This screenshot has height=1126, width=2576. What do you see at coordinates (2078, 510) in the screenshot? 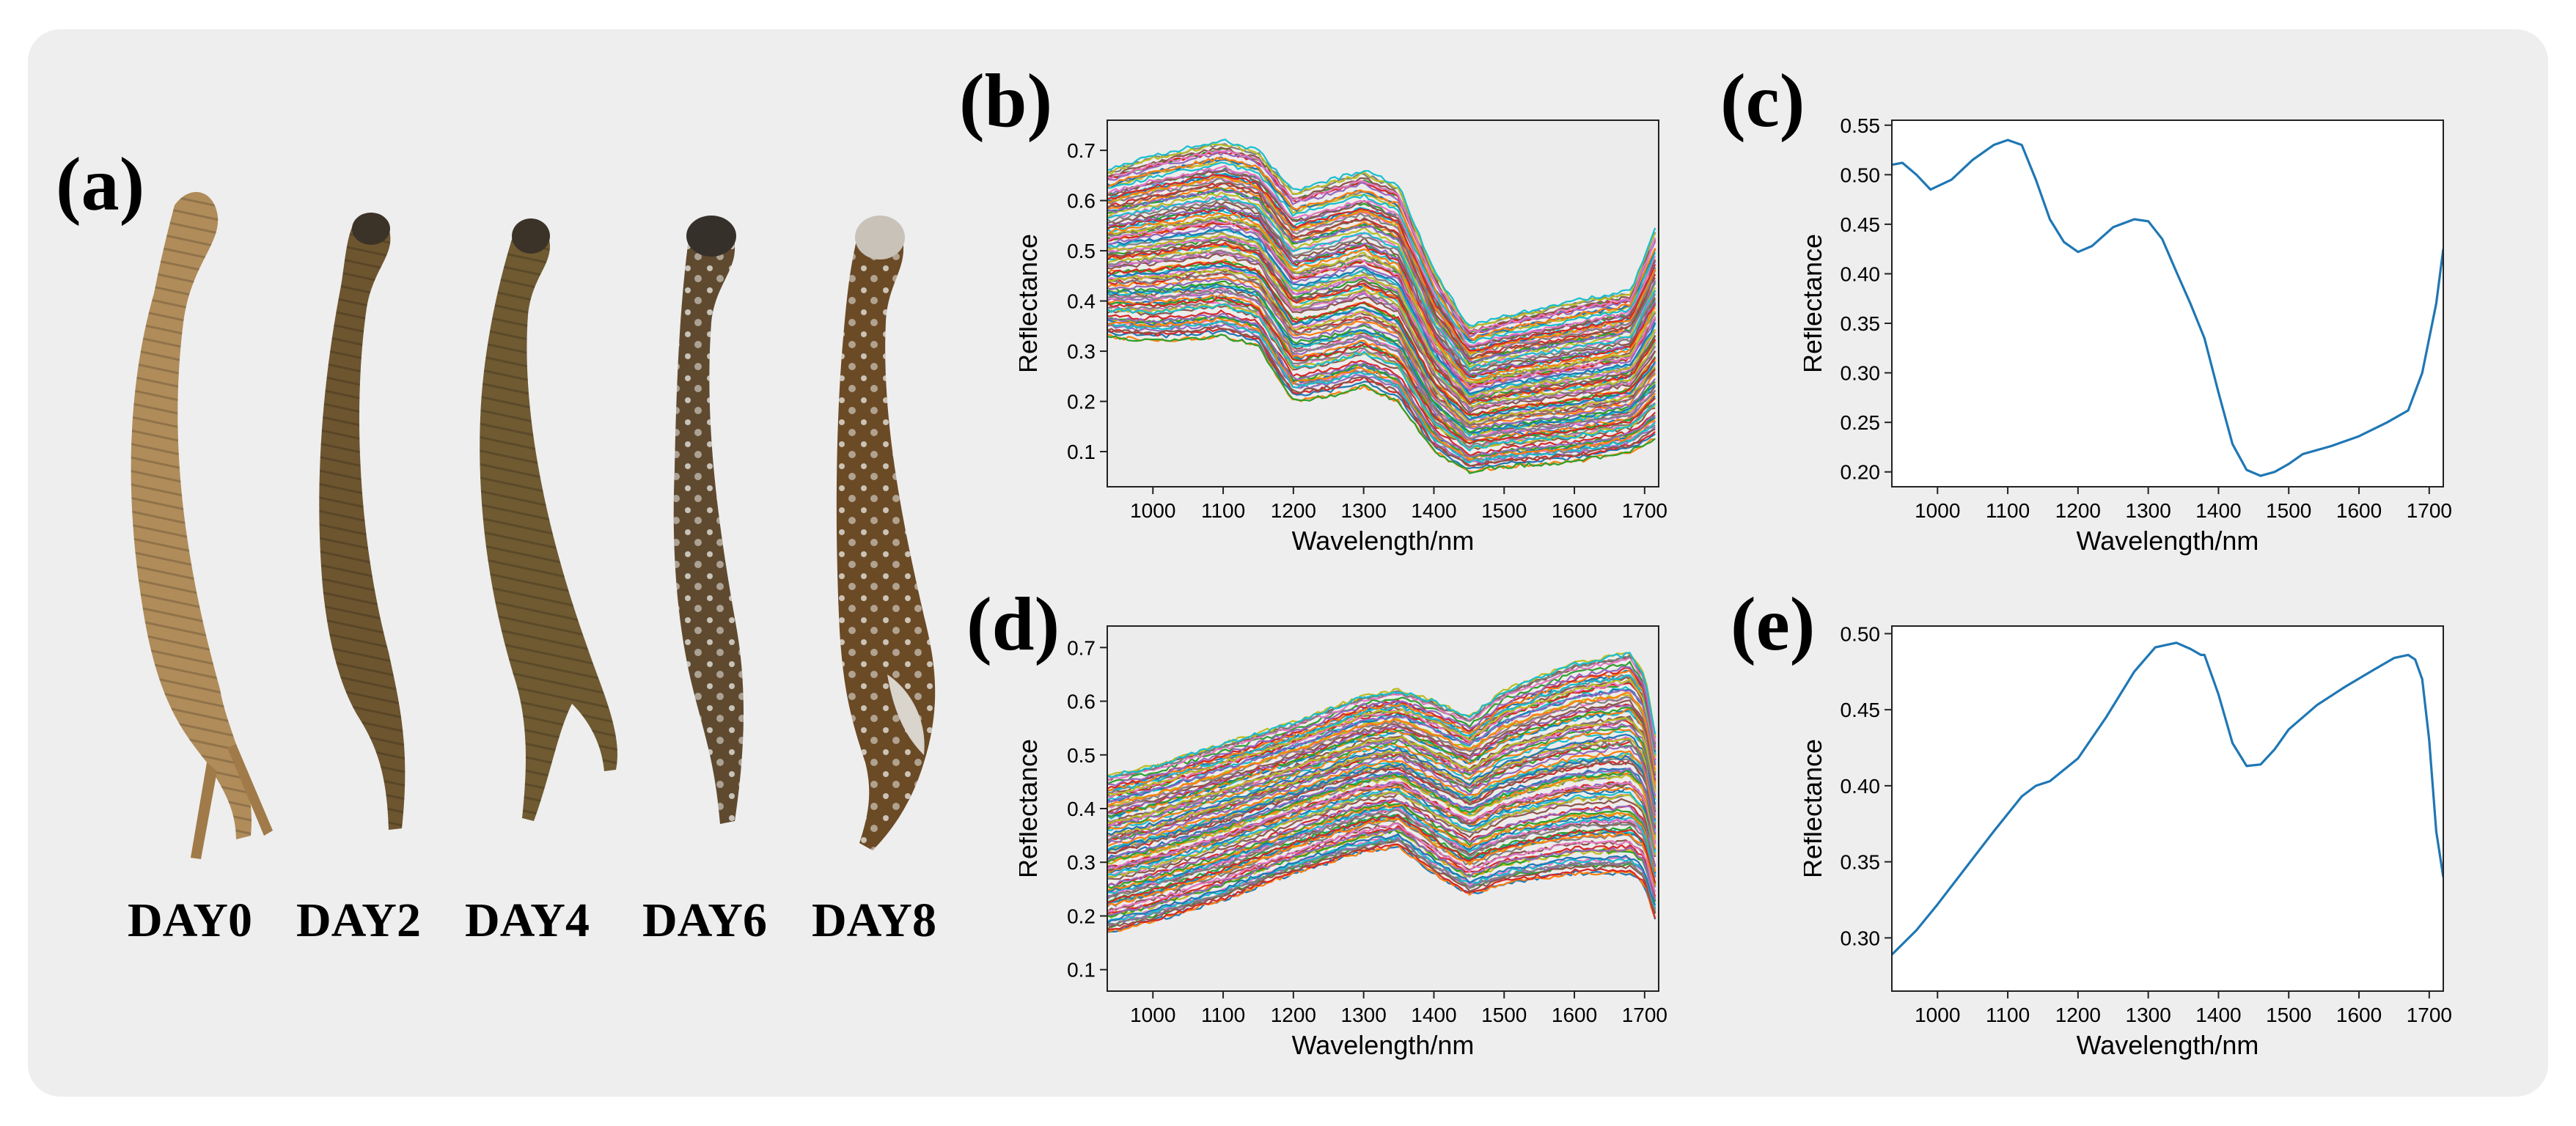
I see `x-tick-label: 1200` at bounding box center [2078, 510].